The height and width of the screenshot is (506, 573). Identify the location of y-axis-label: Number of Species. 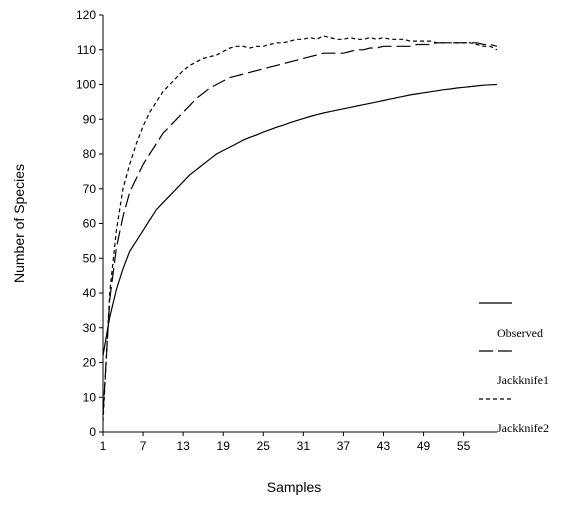
(19, 223).